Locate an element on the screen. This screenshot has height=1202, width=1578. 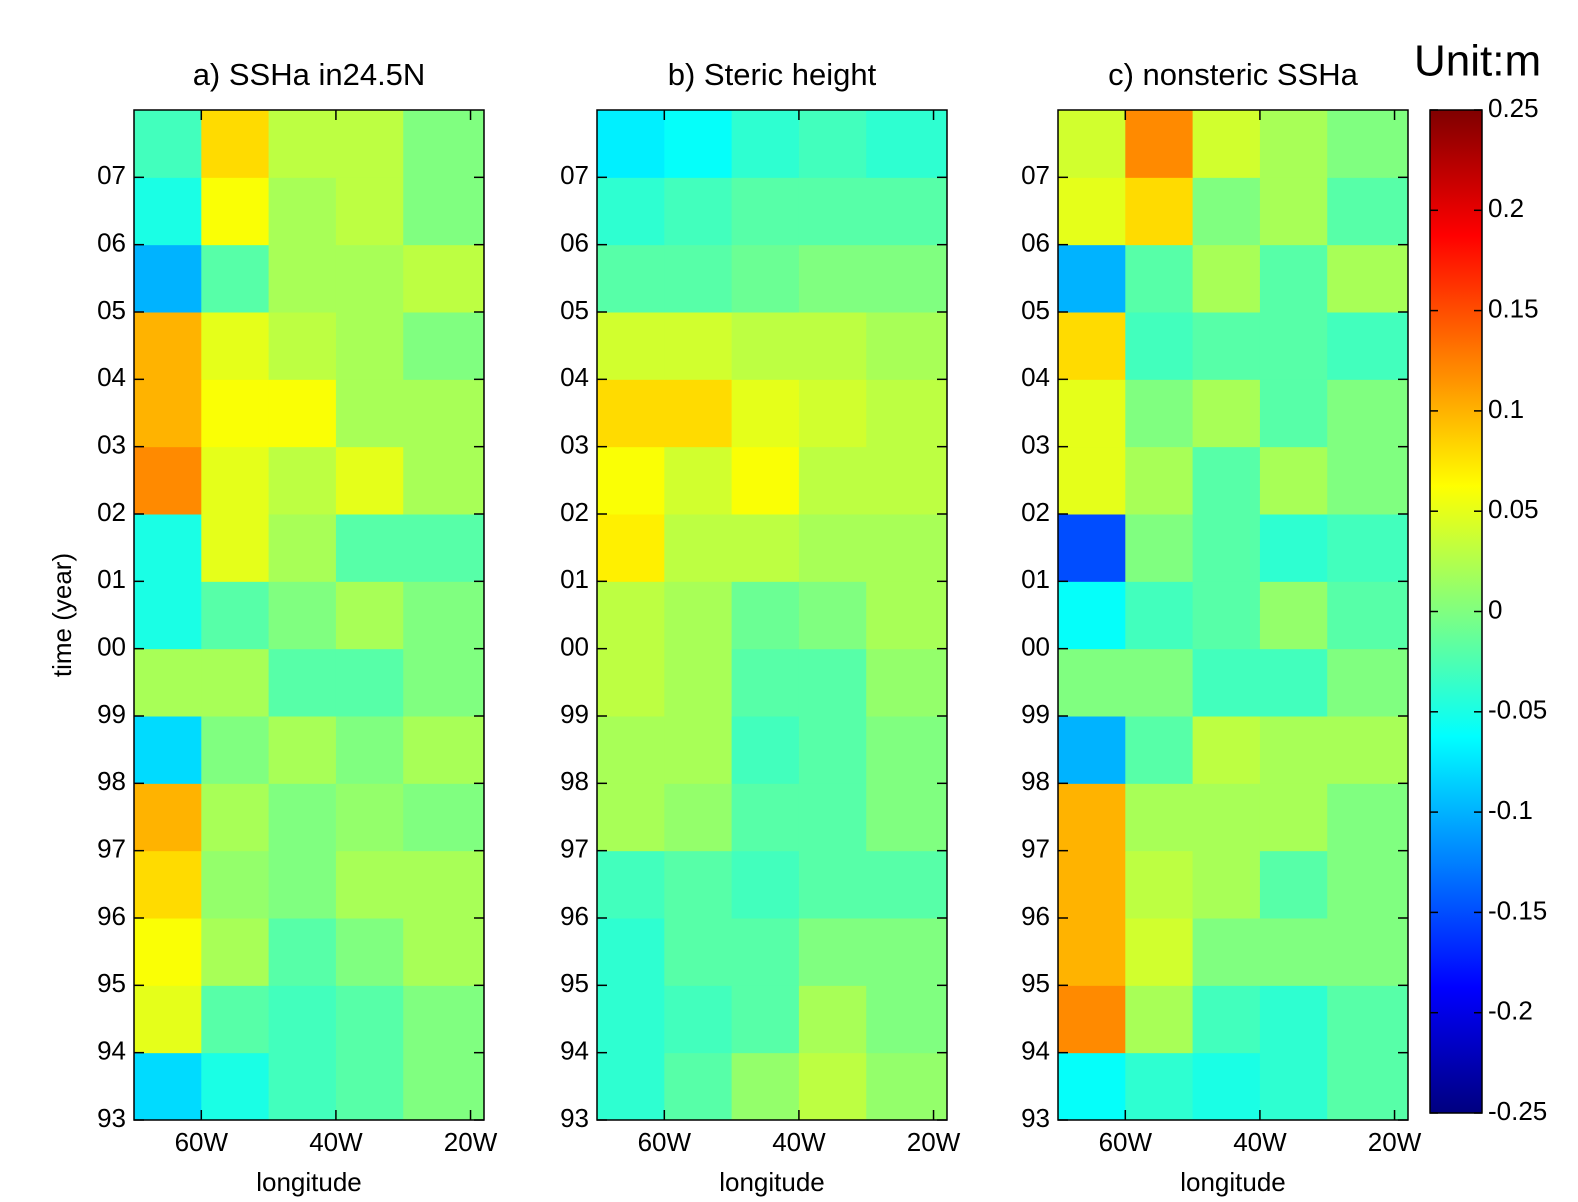
colorbar-tick-label: 0 is located at coordinates (1495, 609).